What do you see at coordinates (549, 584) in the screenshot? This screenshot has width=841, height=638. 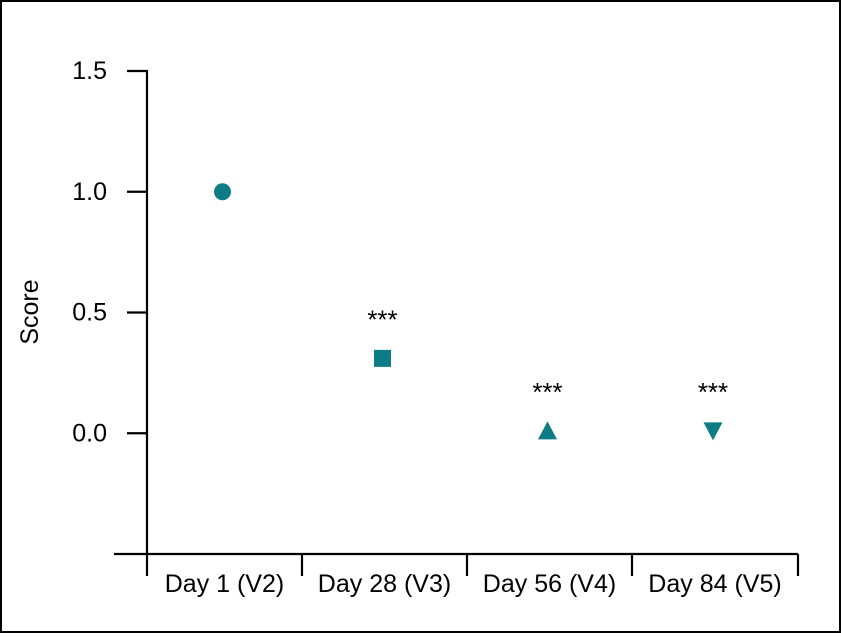 I see `x-category-label: Day 56 (V4)` at bounding box center [549, 584].